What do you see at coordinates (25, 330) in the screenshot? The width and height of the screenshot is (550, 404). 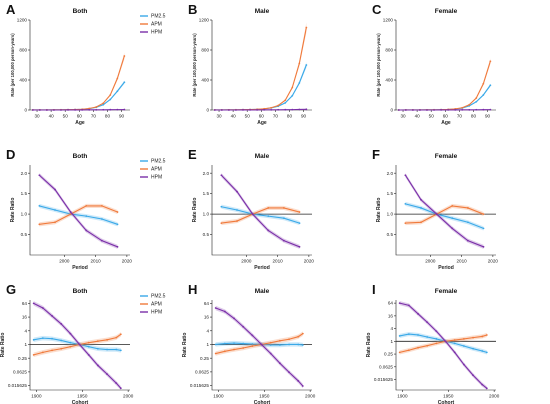 I see `y-tick-label: 4` at bounding box center [25, 330].